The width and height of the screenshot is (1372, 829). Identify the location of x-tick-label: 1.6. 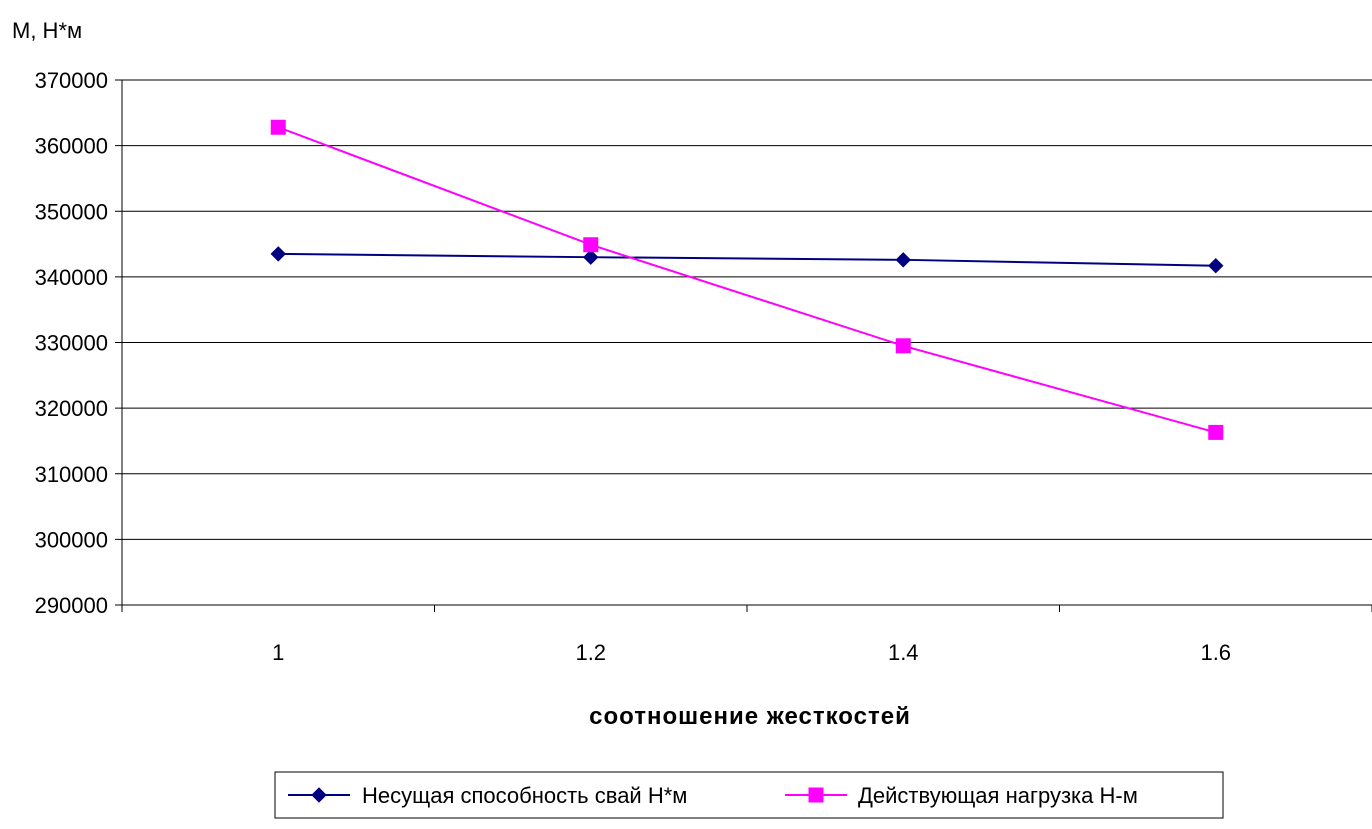
(1215, 652).